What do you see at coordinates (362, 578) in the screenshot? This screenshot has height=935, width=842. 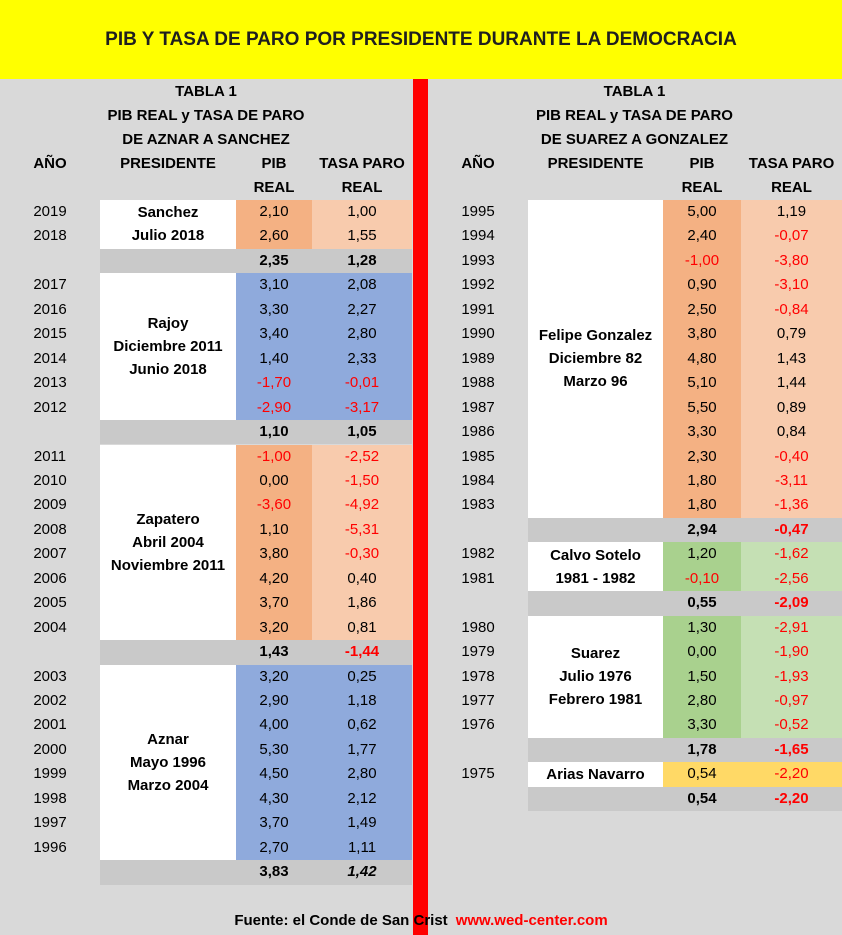 I see `paro-value: 0,40` at bounding box center [362, 578].